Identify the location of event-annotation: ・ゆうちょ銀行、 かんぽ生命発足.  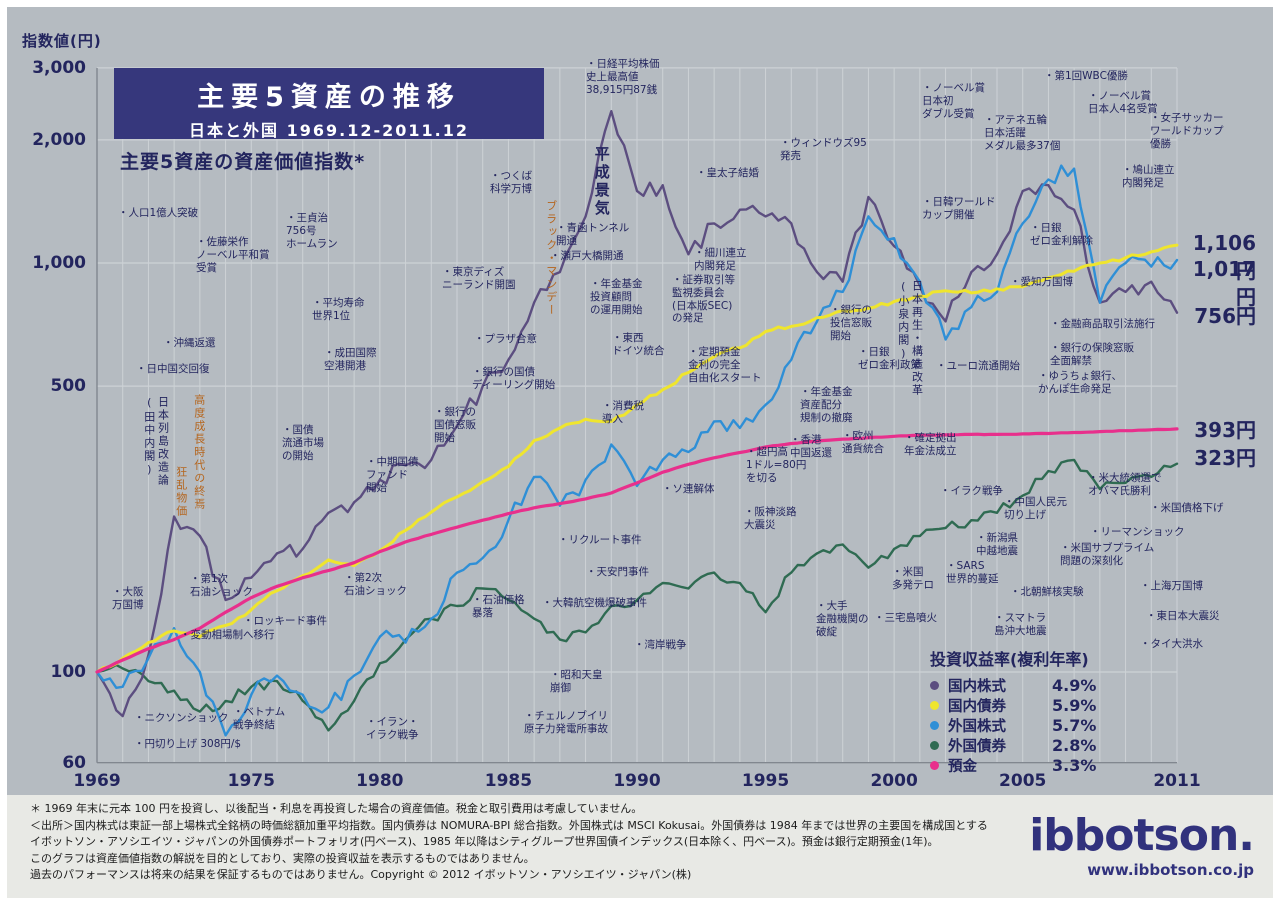
(1080, 382).